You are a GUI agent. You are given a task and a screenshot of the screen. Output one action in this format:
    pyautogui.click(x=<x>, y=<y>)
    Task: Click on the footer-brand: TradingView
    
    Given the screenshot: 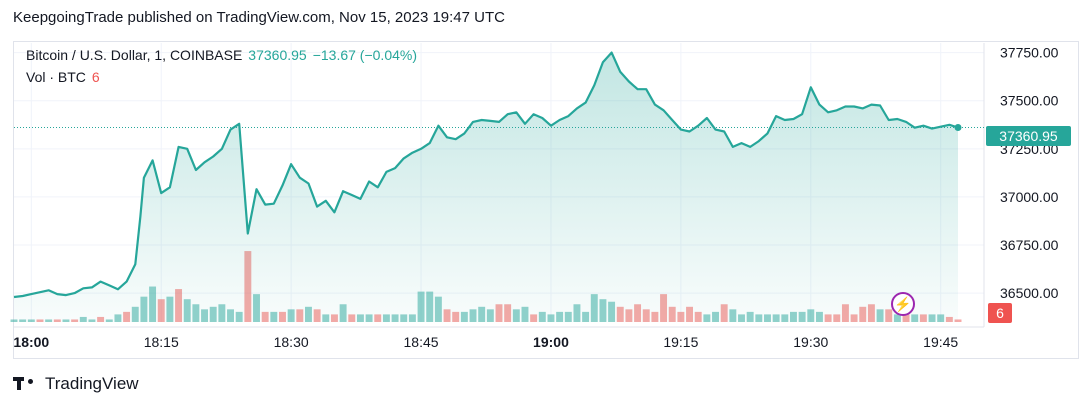 What is the action you would take?
    pyautogui.click(x=76, y=384)
    